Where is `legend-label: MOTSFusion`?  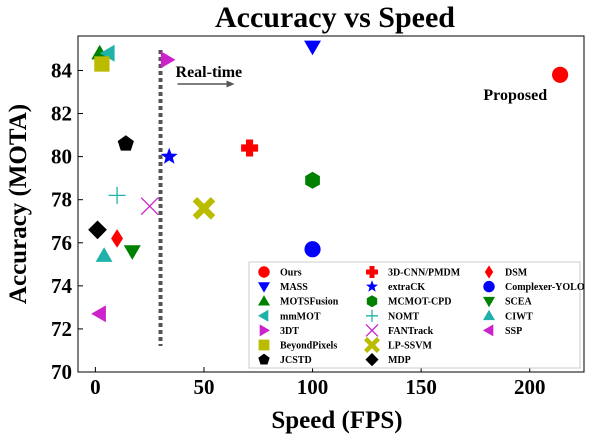 legend-label: MOTSFusion is located at coordinates (309, 302).